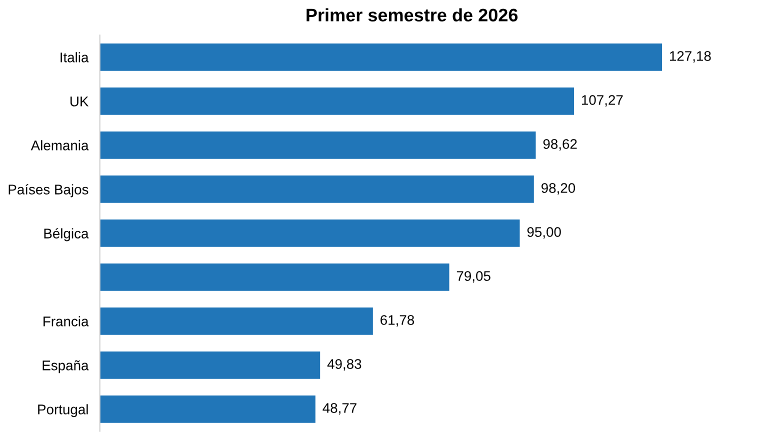  What do you see at coordinates (65, 367) in the screenshot?
I see `y-tick-label: España` at bounding box center [65, 367].